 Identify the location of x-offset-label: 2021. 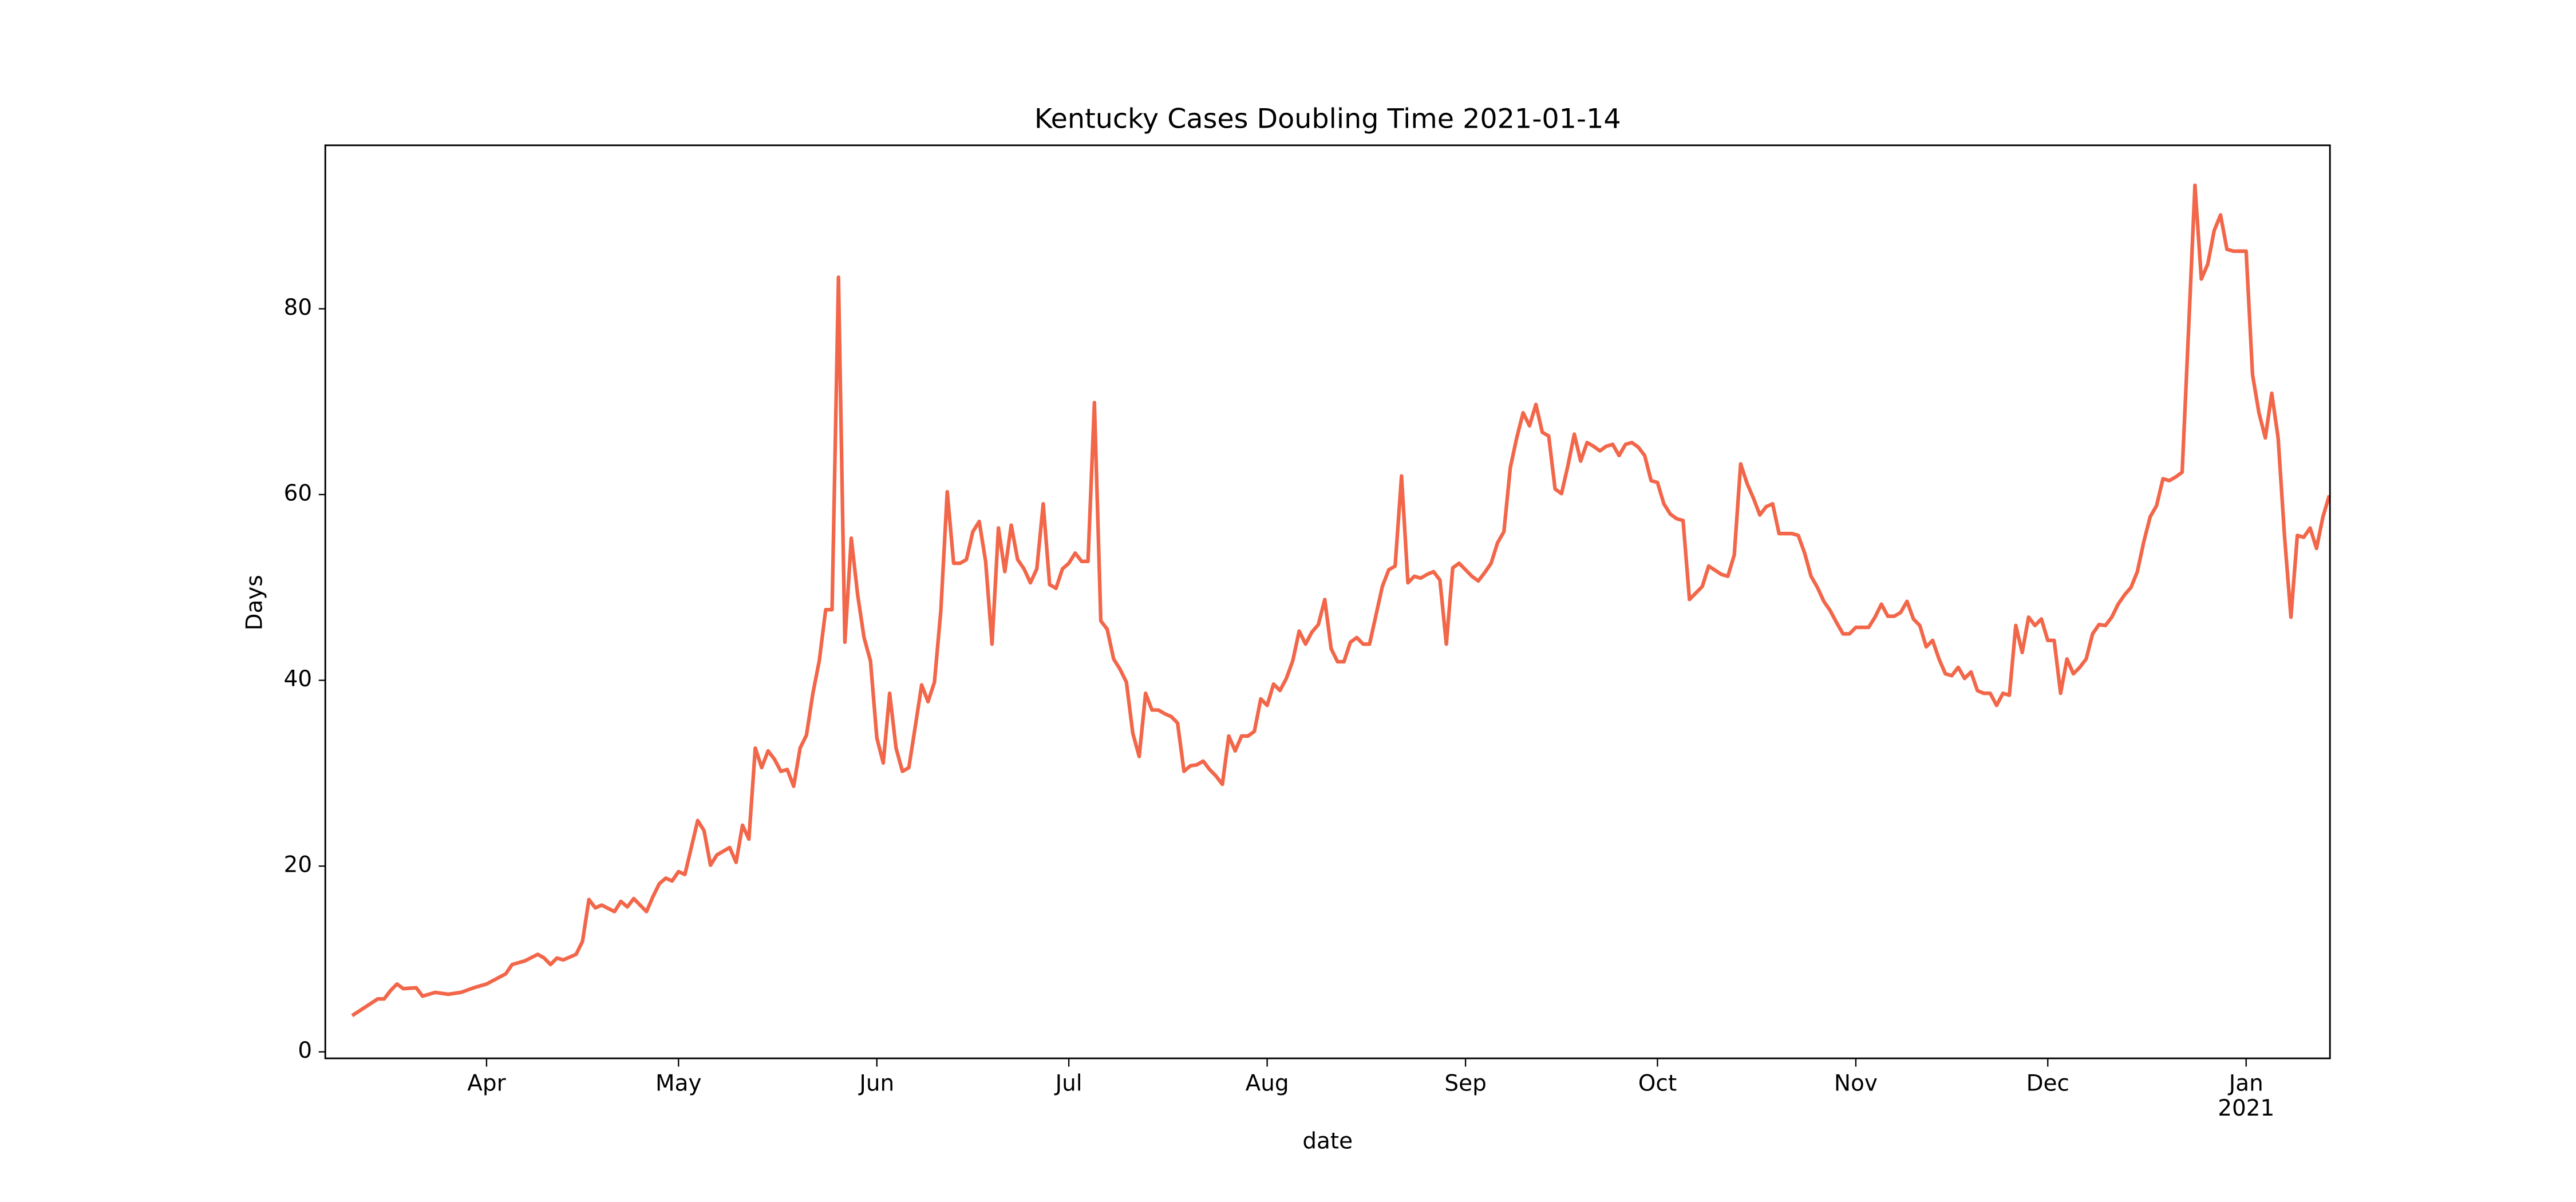
(2246, 1108).